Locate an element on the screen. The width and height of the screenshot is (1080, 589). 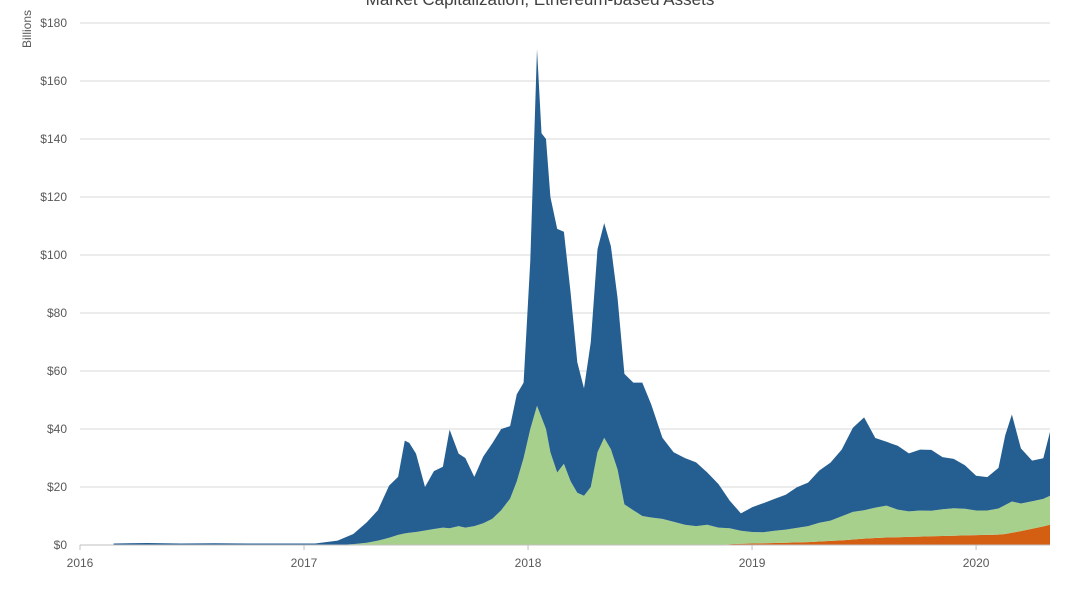
x-tick-labels: 2016 2017 2018 2019 2020 is located at coordinates (528, 563).